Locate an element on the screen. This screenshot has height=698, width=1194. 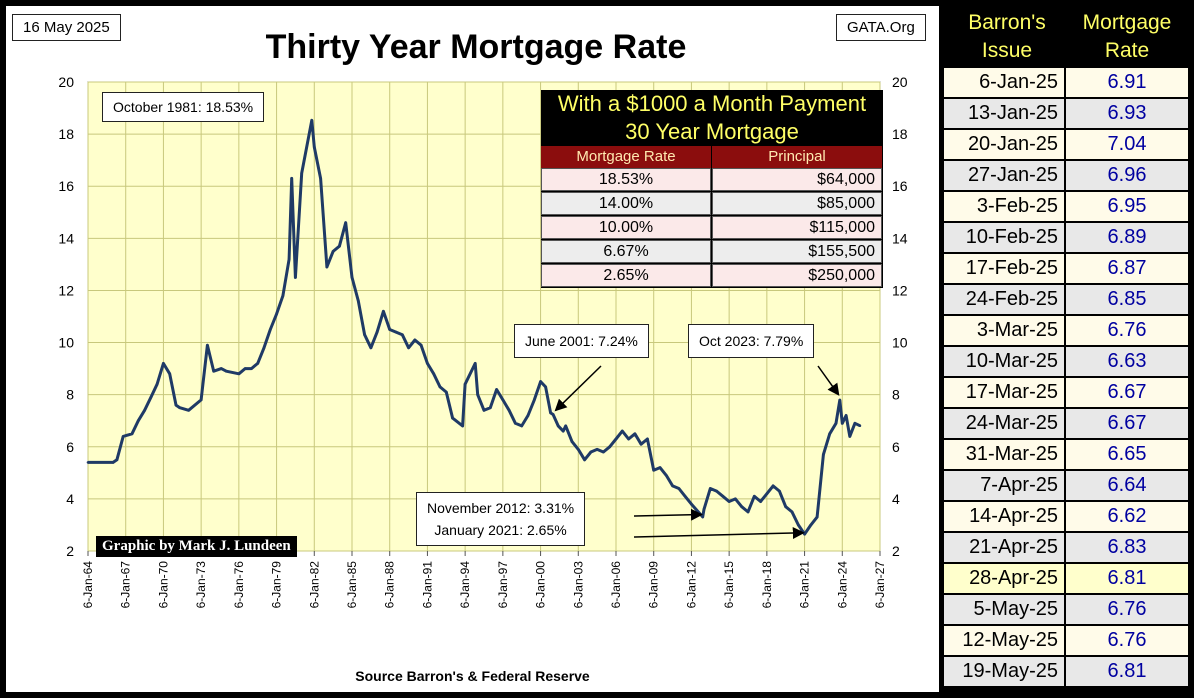
x-tick-label: 6-Jan-82 is located at coordinates (314, 585).